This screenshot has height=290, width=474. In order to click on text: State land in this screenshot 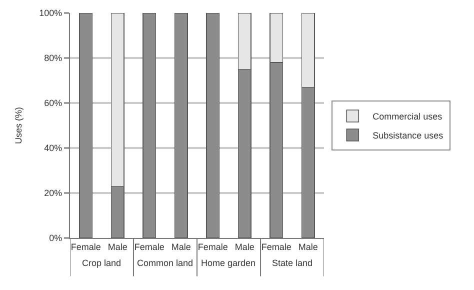, I will do `click(292, 263)`.